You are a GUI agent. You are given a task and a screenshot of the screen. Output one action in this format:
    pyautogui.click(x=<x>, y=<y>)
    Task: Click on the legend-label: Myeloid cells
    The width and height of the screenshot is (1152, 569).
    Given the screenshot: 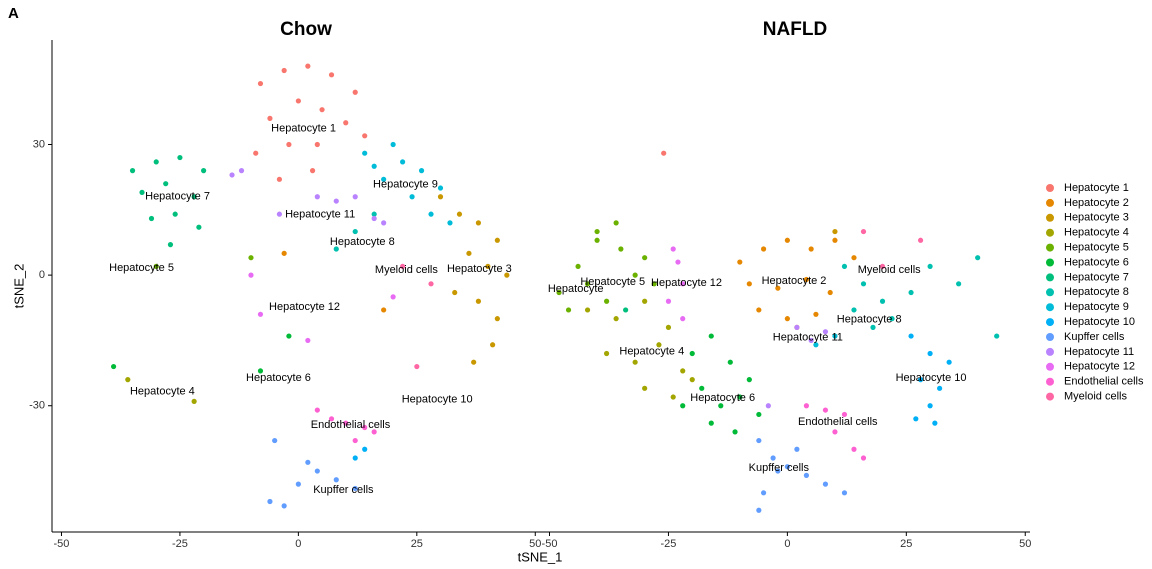 What is the action you would take?
    pyautogui.click(x=1095, y=397)
    